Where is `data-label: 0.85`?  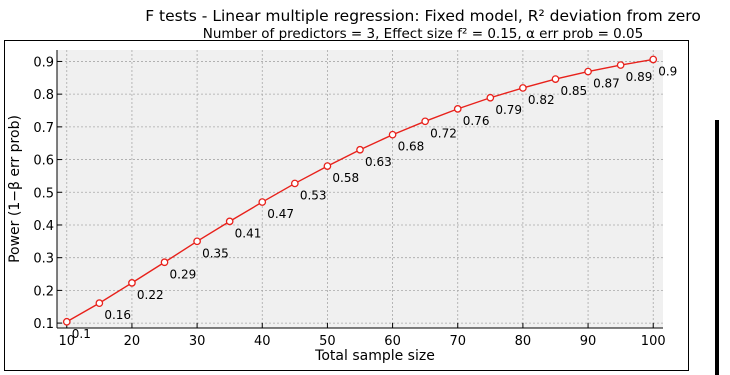 data-label: 0.85 is located at coordinates (573, 91).